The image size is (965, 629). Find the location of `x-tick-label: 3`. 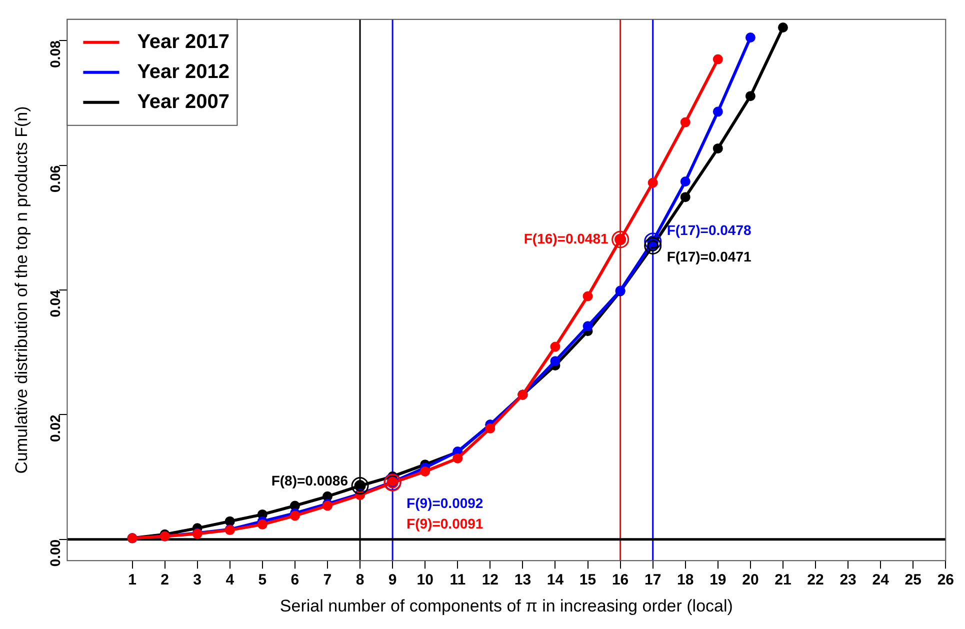

x-tick-label: 3 is located at coordinates (197, 580).